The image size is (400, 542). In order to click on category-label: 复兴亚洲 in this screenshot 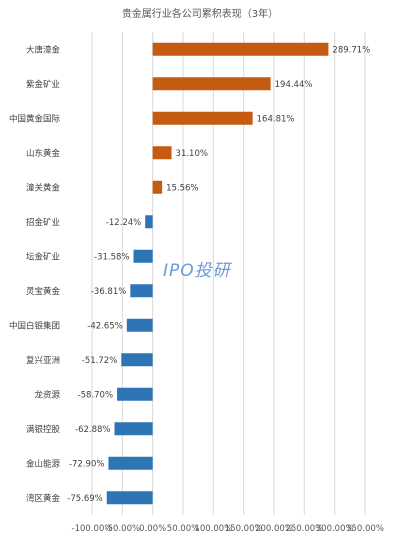, I will do `click(43, 360)`.